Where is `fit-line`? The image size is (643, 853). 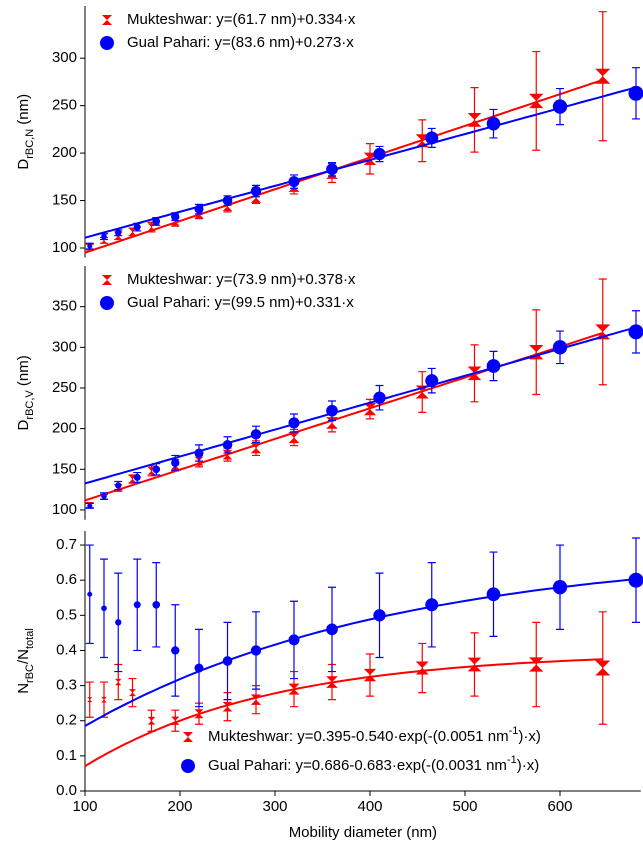
fit-line is located at coordinates (343, 712).